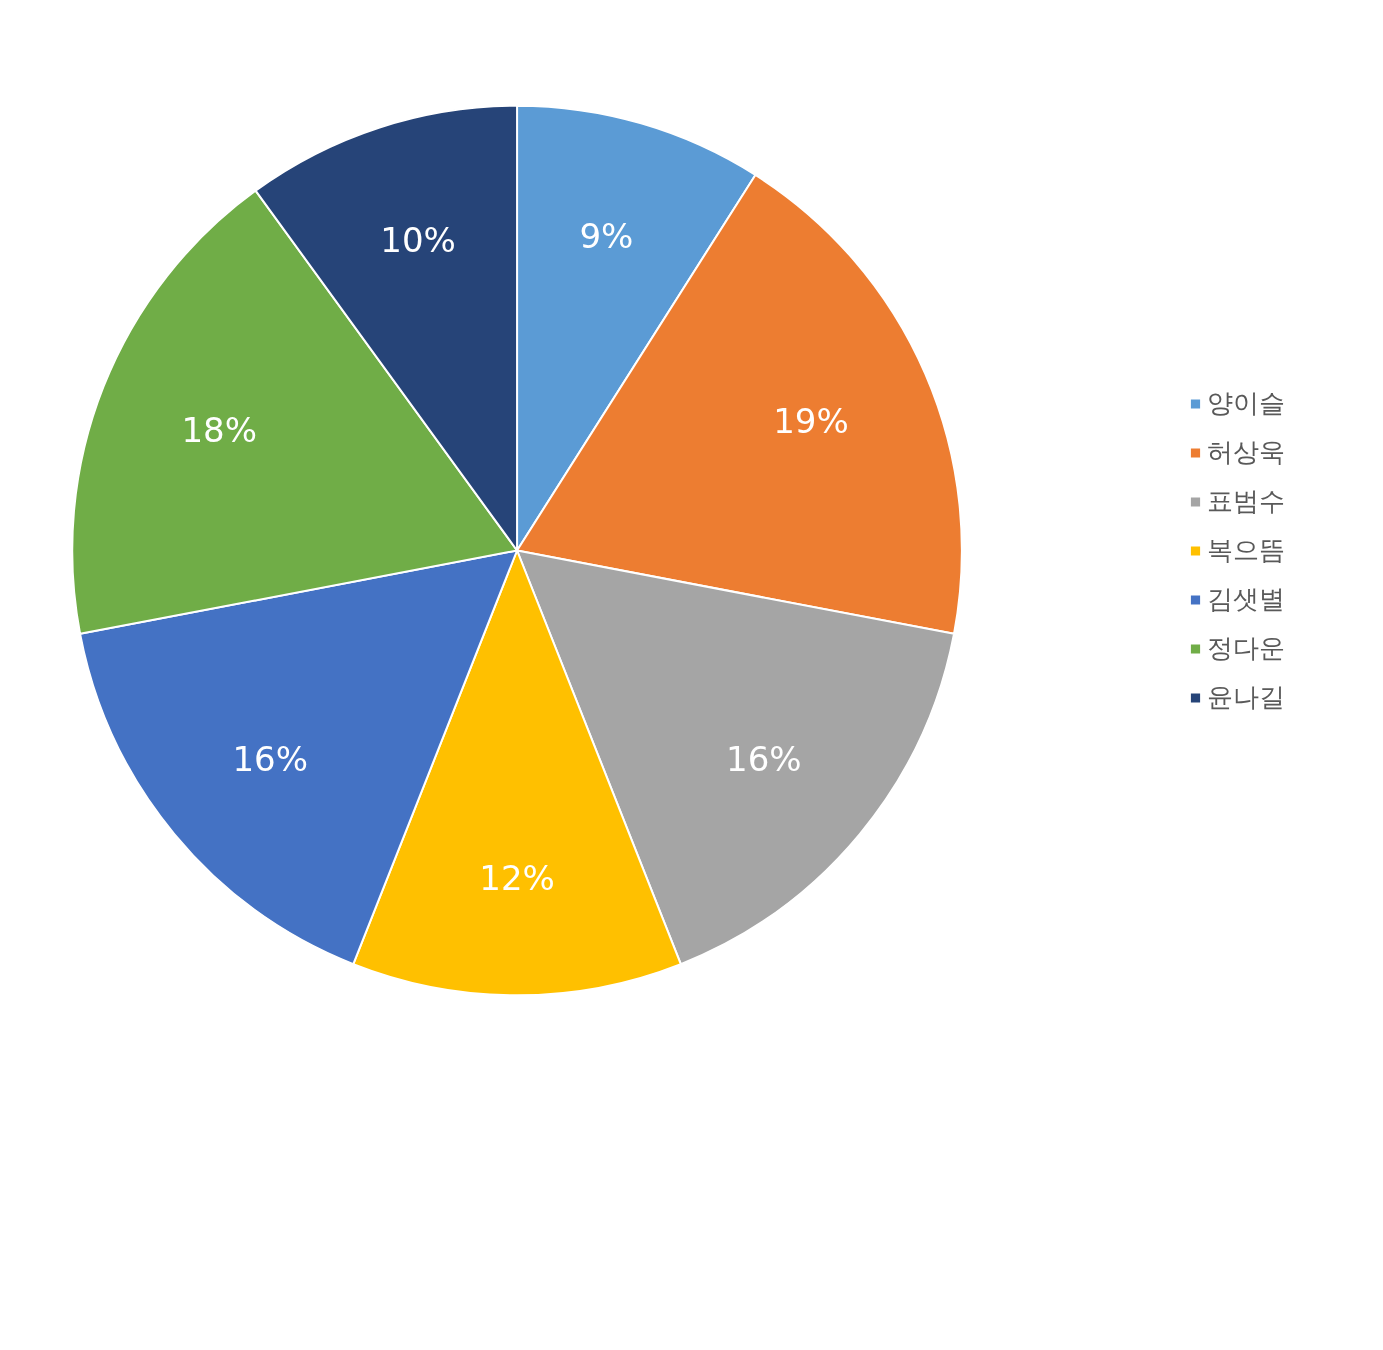 The height and width of the screenshot is (1350, 1383). What do you see at coordinates (1246, 599) in the screenshot?
I see `legend-label: 김샛별` at bounding box center [1246, 599].